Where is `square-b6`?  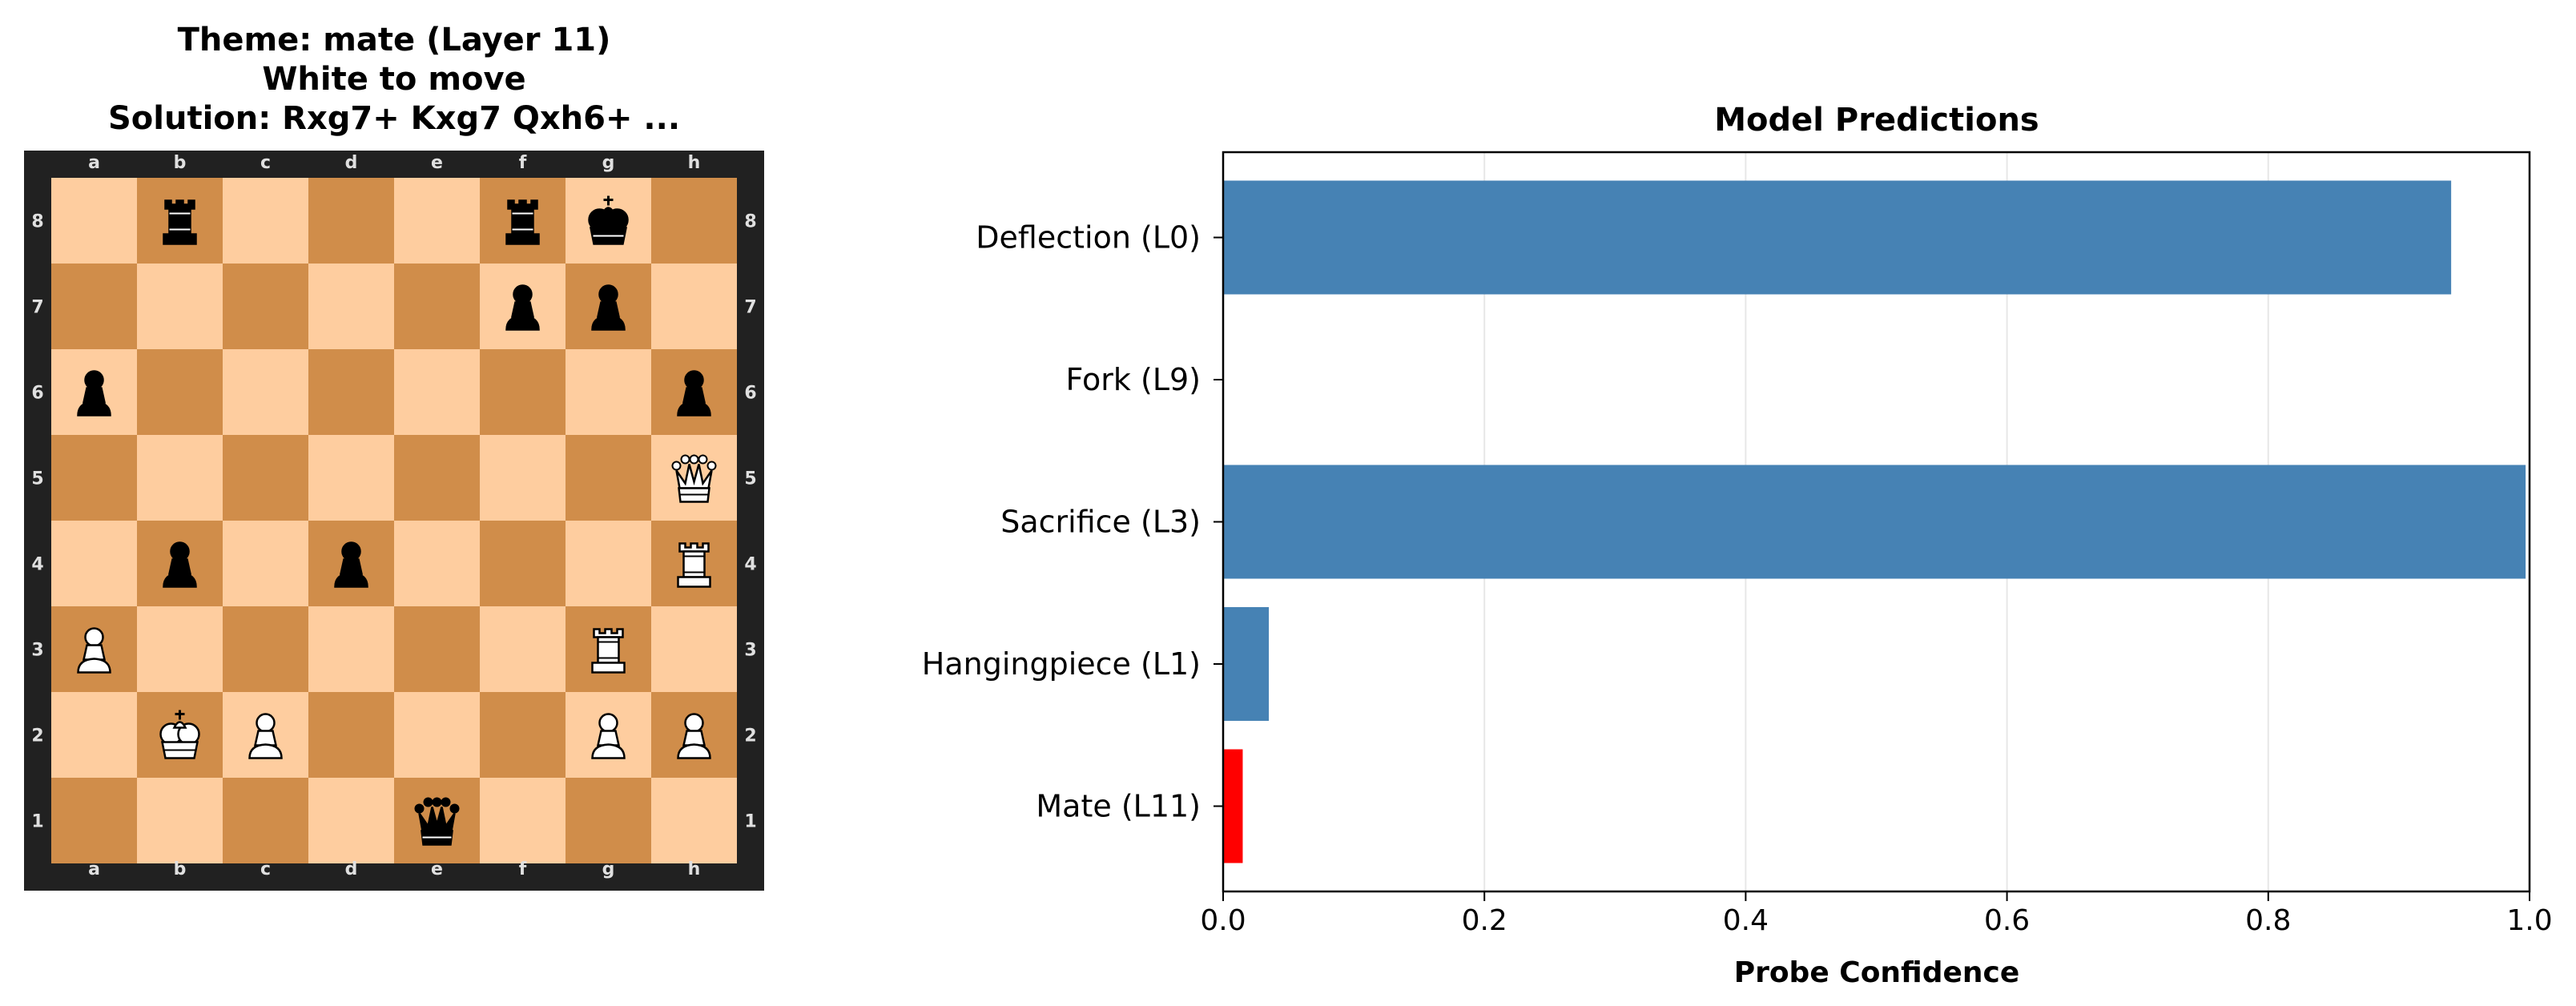
square-b6 is located at coordinates (180, 392).